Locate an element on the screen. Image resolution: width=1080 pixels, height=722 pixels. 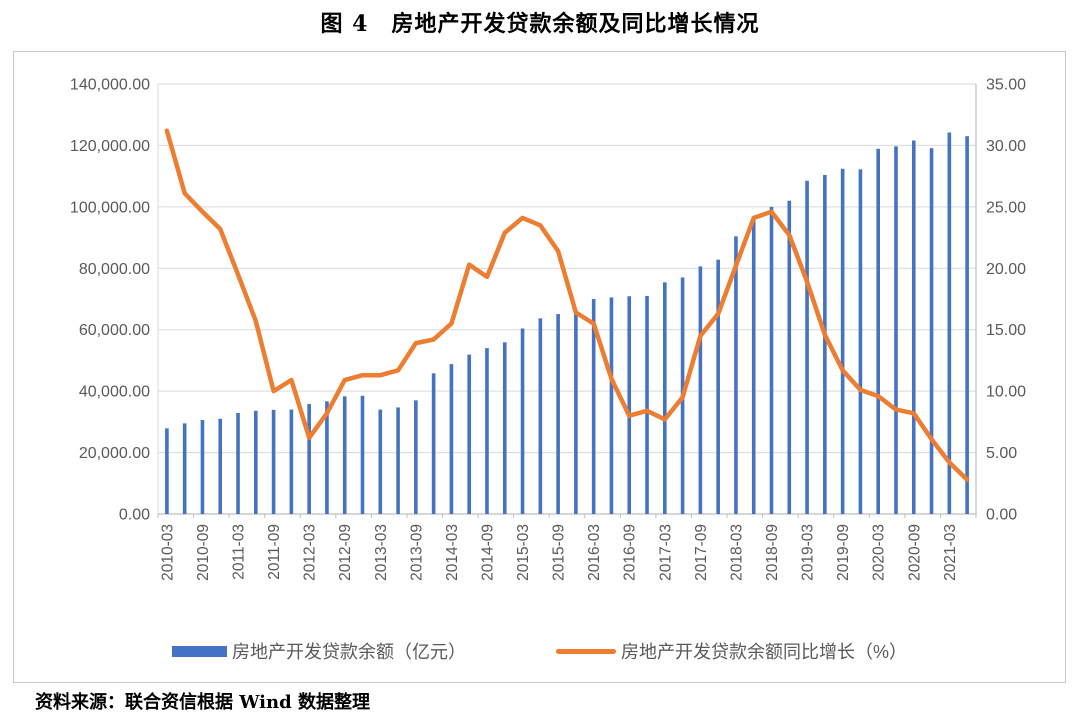
x-axis-tick-label: 2012-09 is located at coordinates (345, 552).